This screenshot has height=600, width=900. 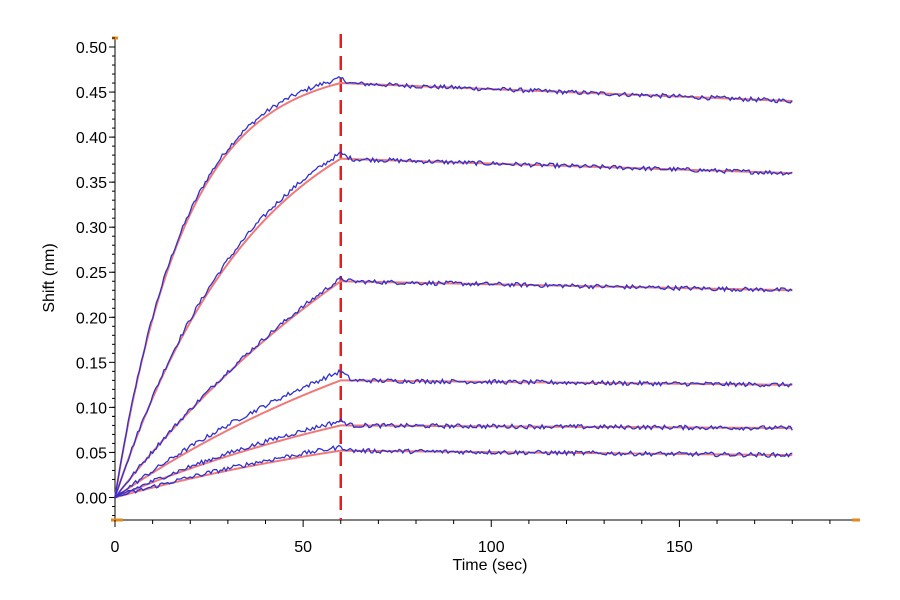 What do you see at coordinates (91, 318) in the screenshot?
I see `y-tick-label: 0.20` at bounding box center [91, 318].